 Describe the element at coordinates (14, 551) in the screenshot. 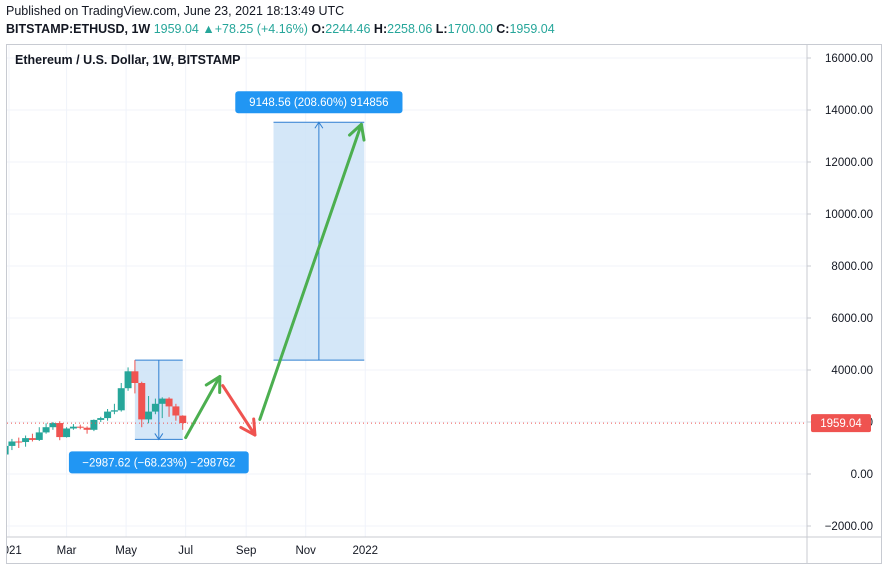

I see `time-tick-label: 2021` at that location.